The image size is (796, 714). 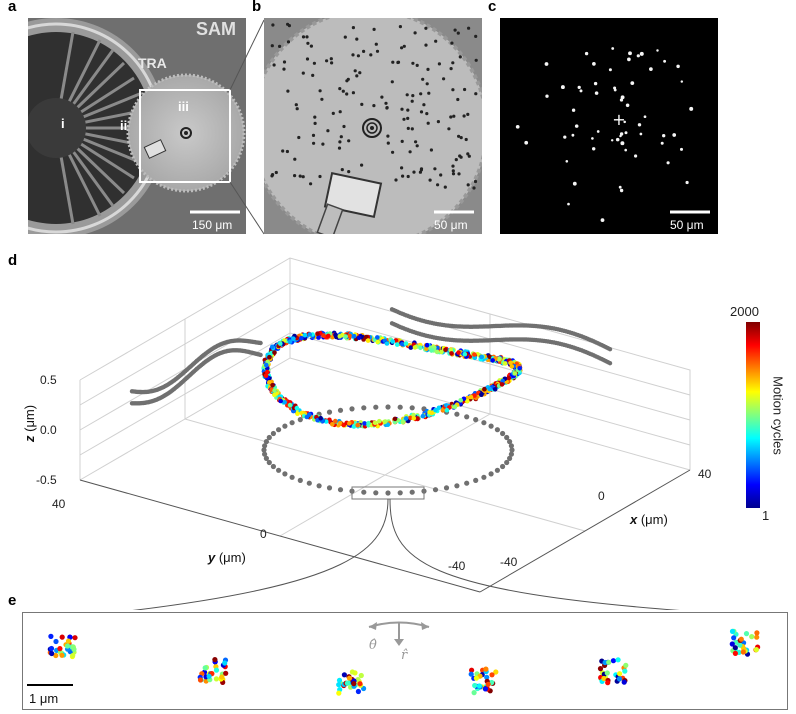 What do you see at coordinates (29, 424) in the screenshot?
I see `z-axis-label: z (μm)` at bounding box center [29, 424].